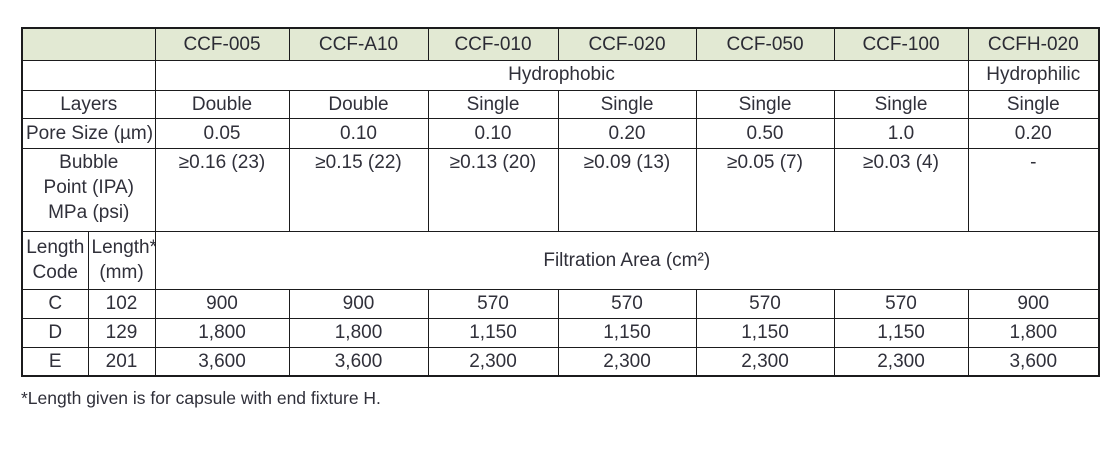  Describe the element at coordinates (121, 332) in the screenshot. I see `length-mm: 129` at that location.